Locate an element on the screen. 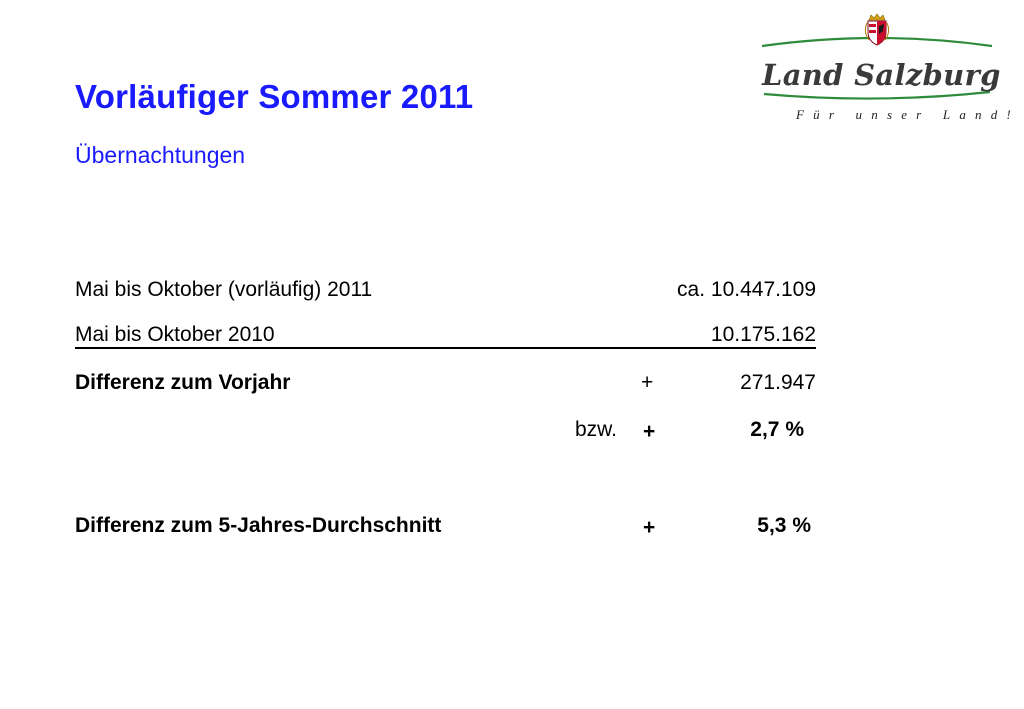 The image size is (1024, 709). row4-sign: + is located at coordinates (649, 431).